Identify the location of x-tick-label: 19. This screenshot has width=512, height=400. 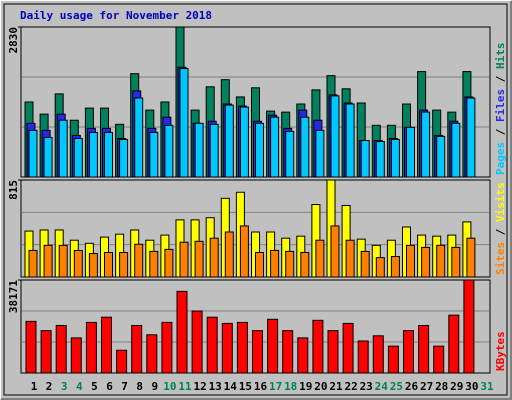
(305, 386).